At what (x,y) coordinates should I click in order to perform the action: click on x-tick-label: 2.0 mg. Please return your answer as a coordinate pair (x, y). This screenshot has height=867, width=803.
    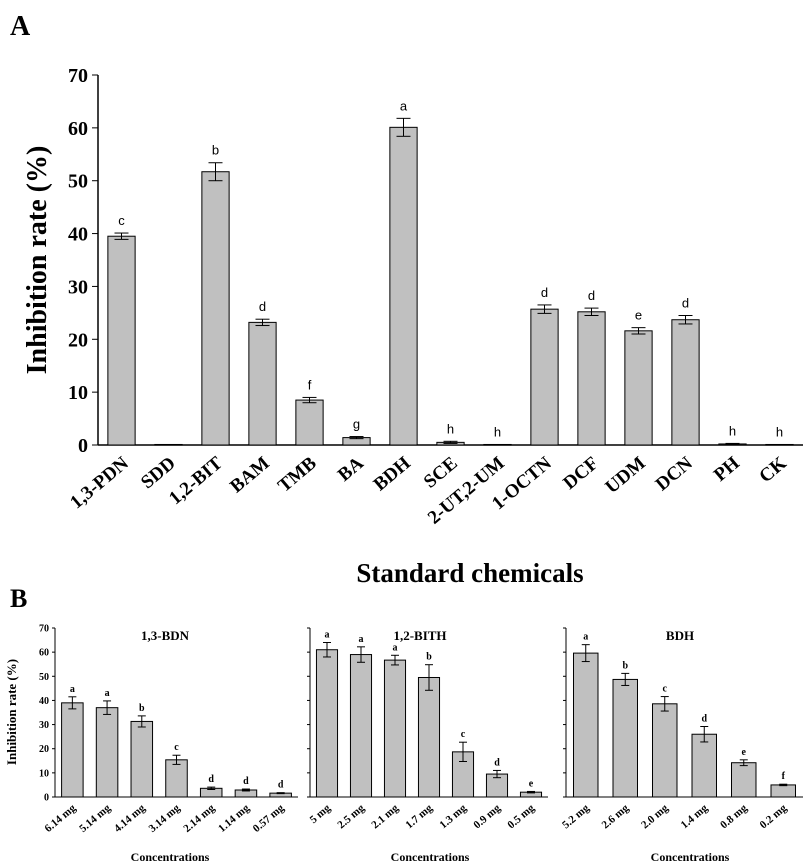
    Looking at the image, I should click on (655, 817).